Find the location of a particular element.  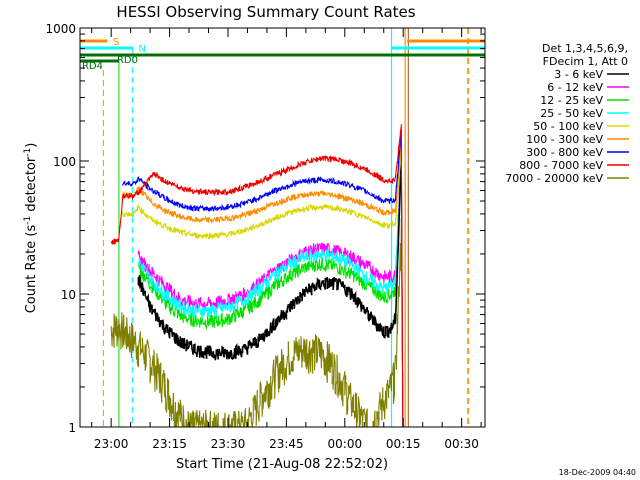

chart-title: HESSI Observing Summary Count Rates is located at coordinates (265, 12).